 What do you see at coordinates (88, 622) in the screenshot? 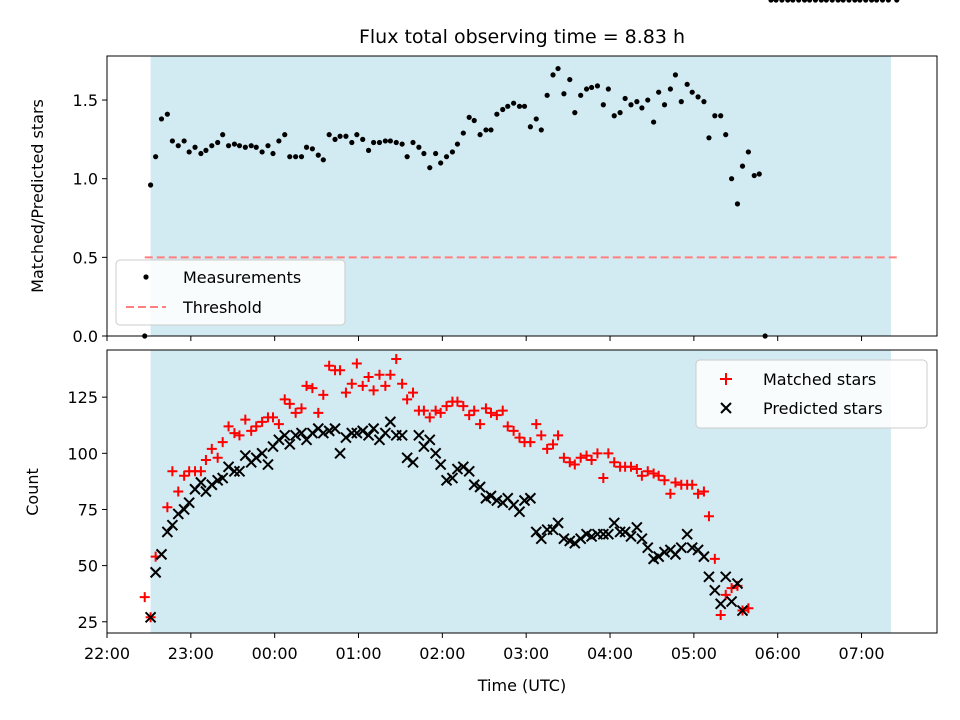
I see `bottom-y-tick-label: 25` at bounding box center [88, 622].